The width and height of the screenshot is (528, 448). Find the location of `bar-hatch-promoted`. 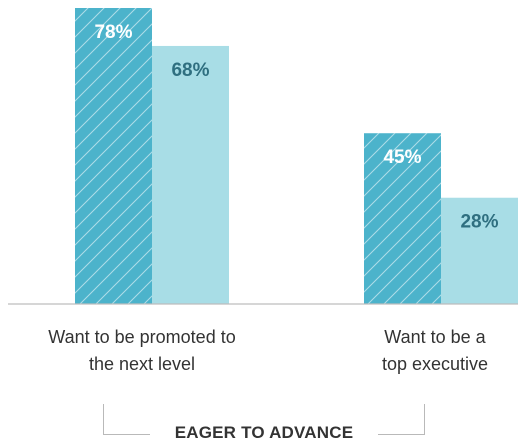

bar-hatch-promoted is located at coordinates (113, 156).